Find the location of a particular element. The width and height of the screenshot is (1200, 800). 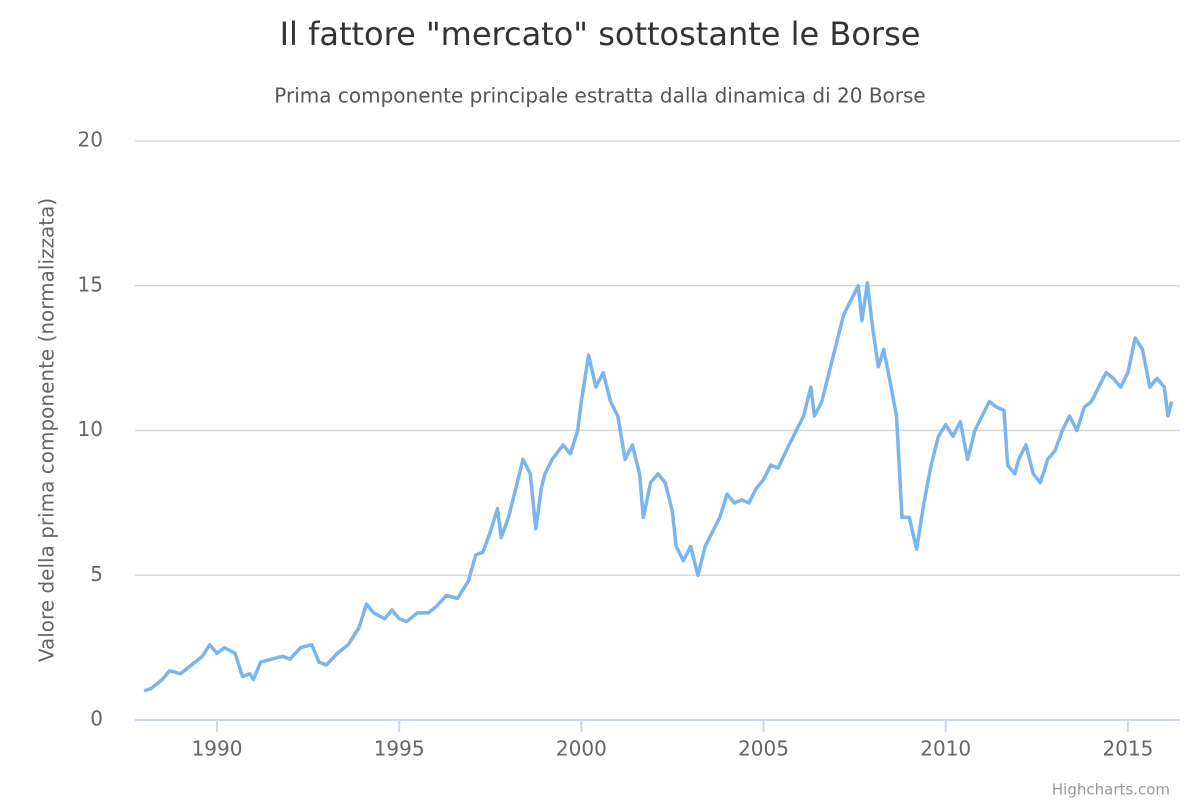

x-tick-label: 2005 is located at coordinates (763, 749).